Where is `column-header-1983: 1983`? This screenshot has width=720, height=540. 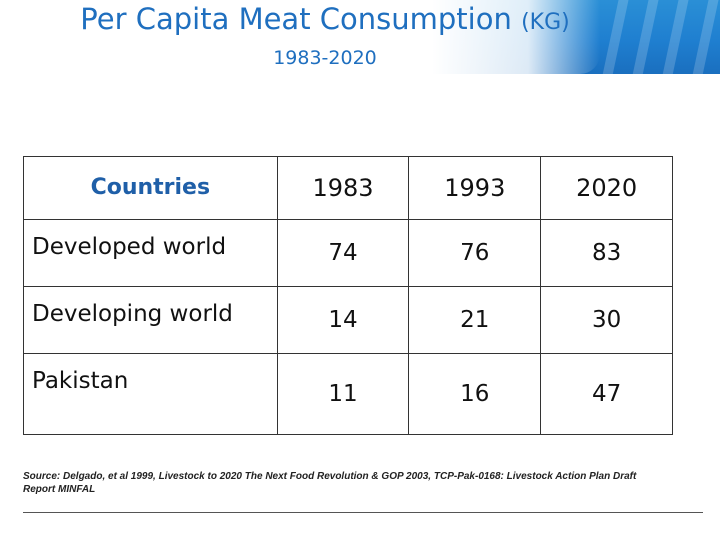
column-header-1983: 1983 is located at coordinates (343, 188).